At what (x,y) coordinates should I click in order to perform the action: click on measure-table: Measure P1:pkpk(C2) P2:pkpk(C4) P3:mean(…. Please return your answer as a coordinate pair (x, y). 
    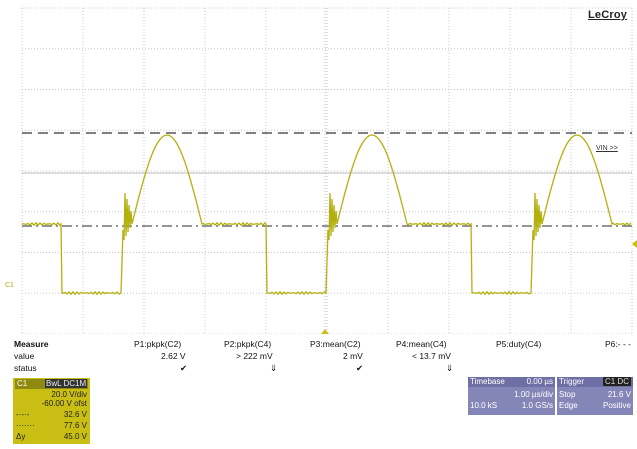
    Looking at the image, I should click on (318, 356).